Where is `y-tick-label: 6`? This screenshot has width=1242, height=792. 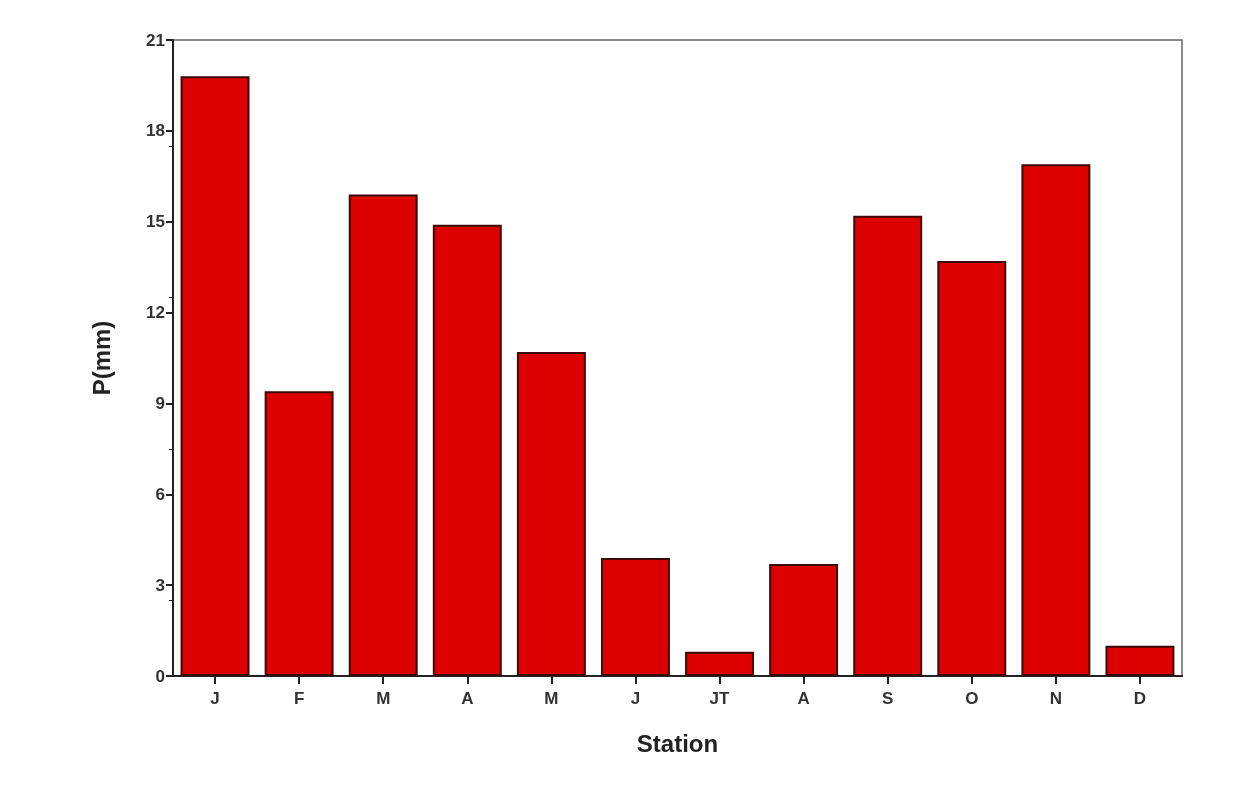
y-tick-label: 6 is located at coordinates (160, 494).